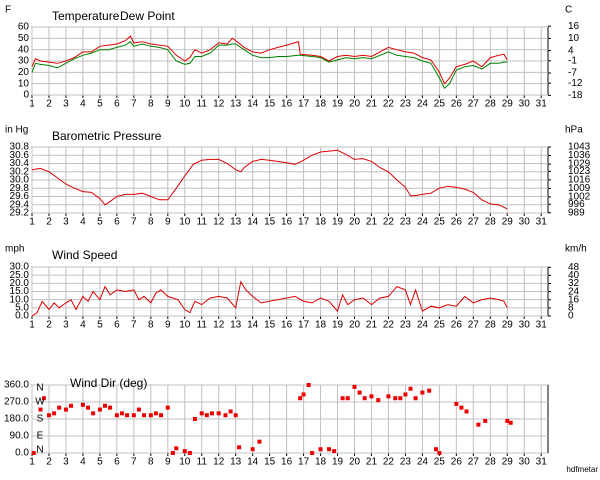 This screenshot has width=600, height=480. Describe the element at coordinates (26, 95) in the screenshot. I see `y-tick-label: 0` at that location.